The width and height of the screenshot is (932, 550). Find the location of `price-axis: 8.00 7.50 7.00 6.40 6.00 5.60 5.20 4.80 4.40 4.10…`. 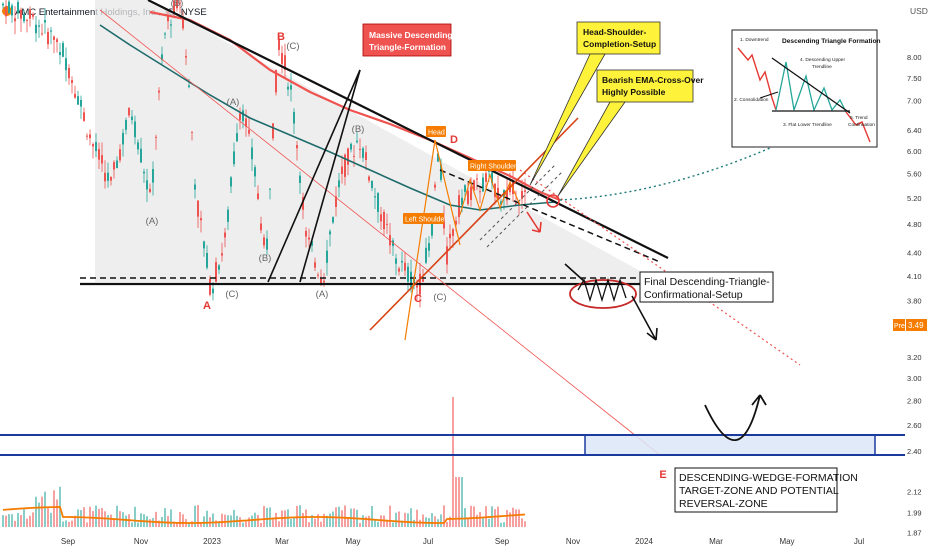

price-axis: 8.00 7.50 7.00 6.40 6.00 5.60 5.20 4.80 4.40 4.10… is located at coordinates (914, 295).